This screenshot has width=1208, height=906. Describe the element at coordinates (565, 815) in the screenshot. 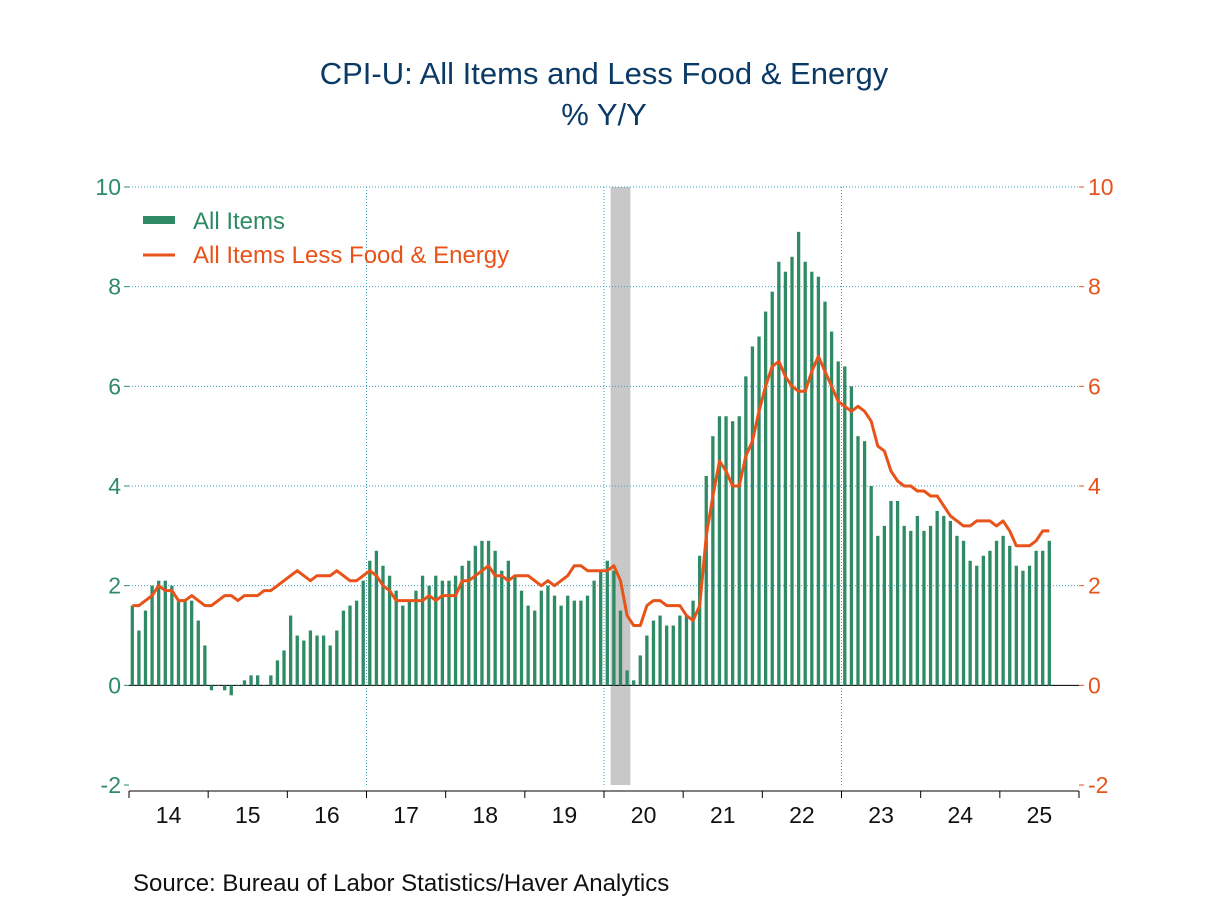

I see `x-tick-label: 19` at that location.